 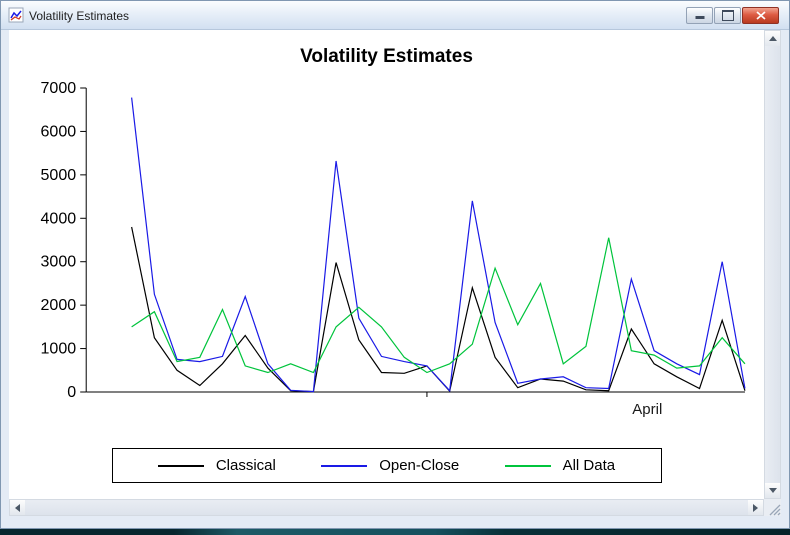 I want to click on window-controls, so click(x=732, y=15).